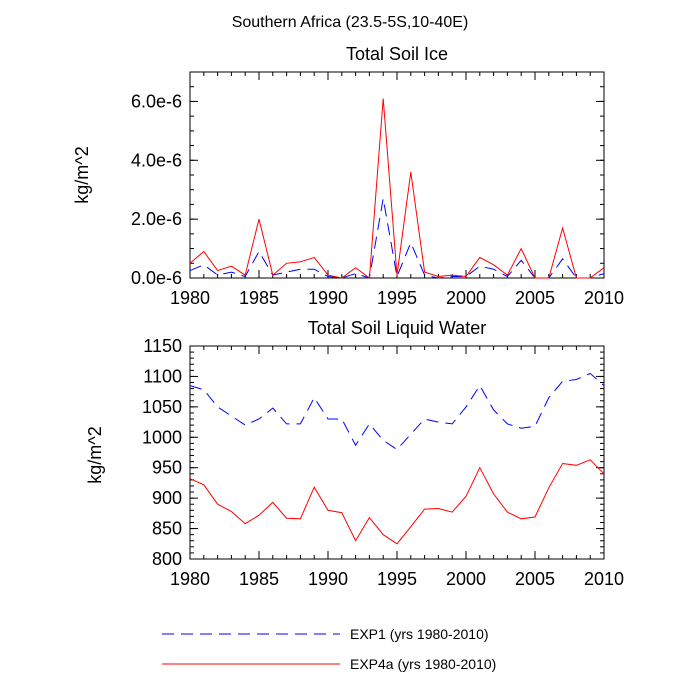 The height and width of the screenshot is (700, 700). Describe the element at coordinates (466, 298) in the screenshot. I see `x-tick-label-soil-ice: 2000` at that location.